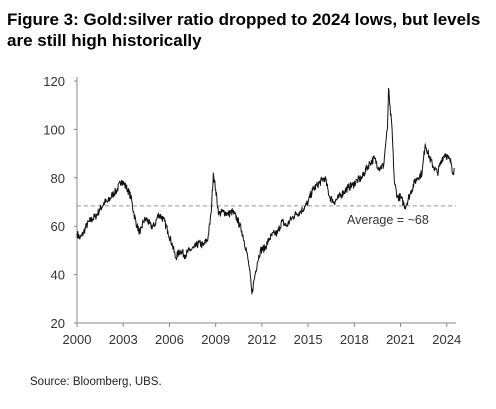 The height and width of the screenshot is (409, 496). I want to click on x-tick-label: 2021, so click(400, 339).